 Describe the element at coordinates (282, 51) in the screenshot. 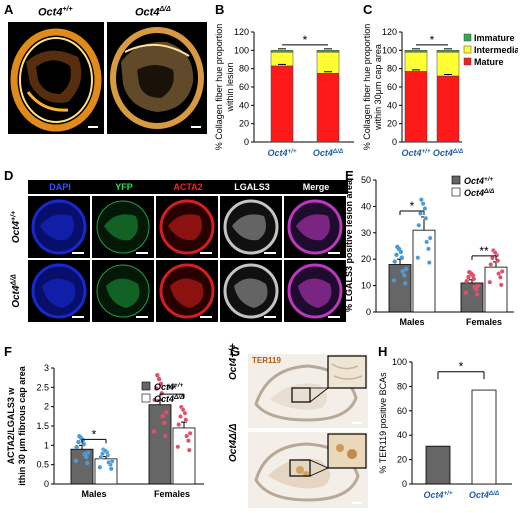

I see `b-bar-immature` at that location.